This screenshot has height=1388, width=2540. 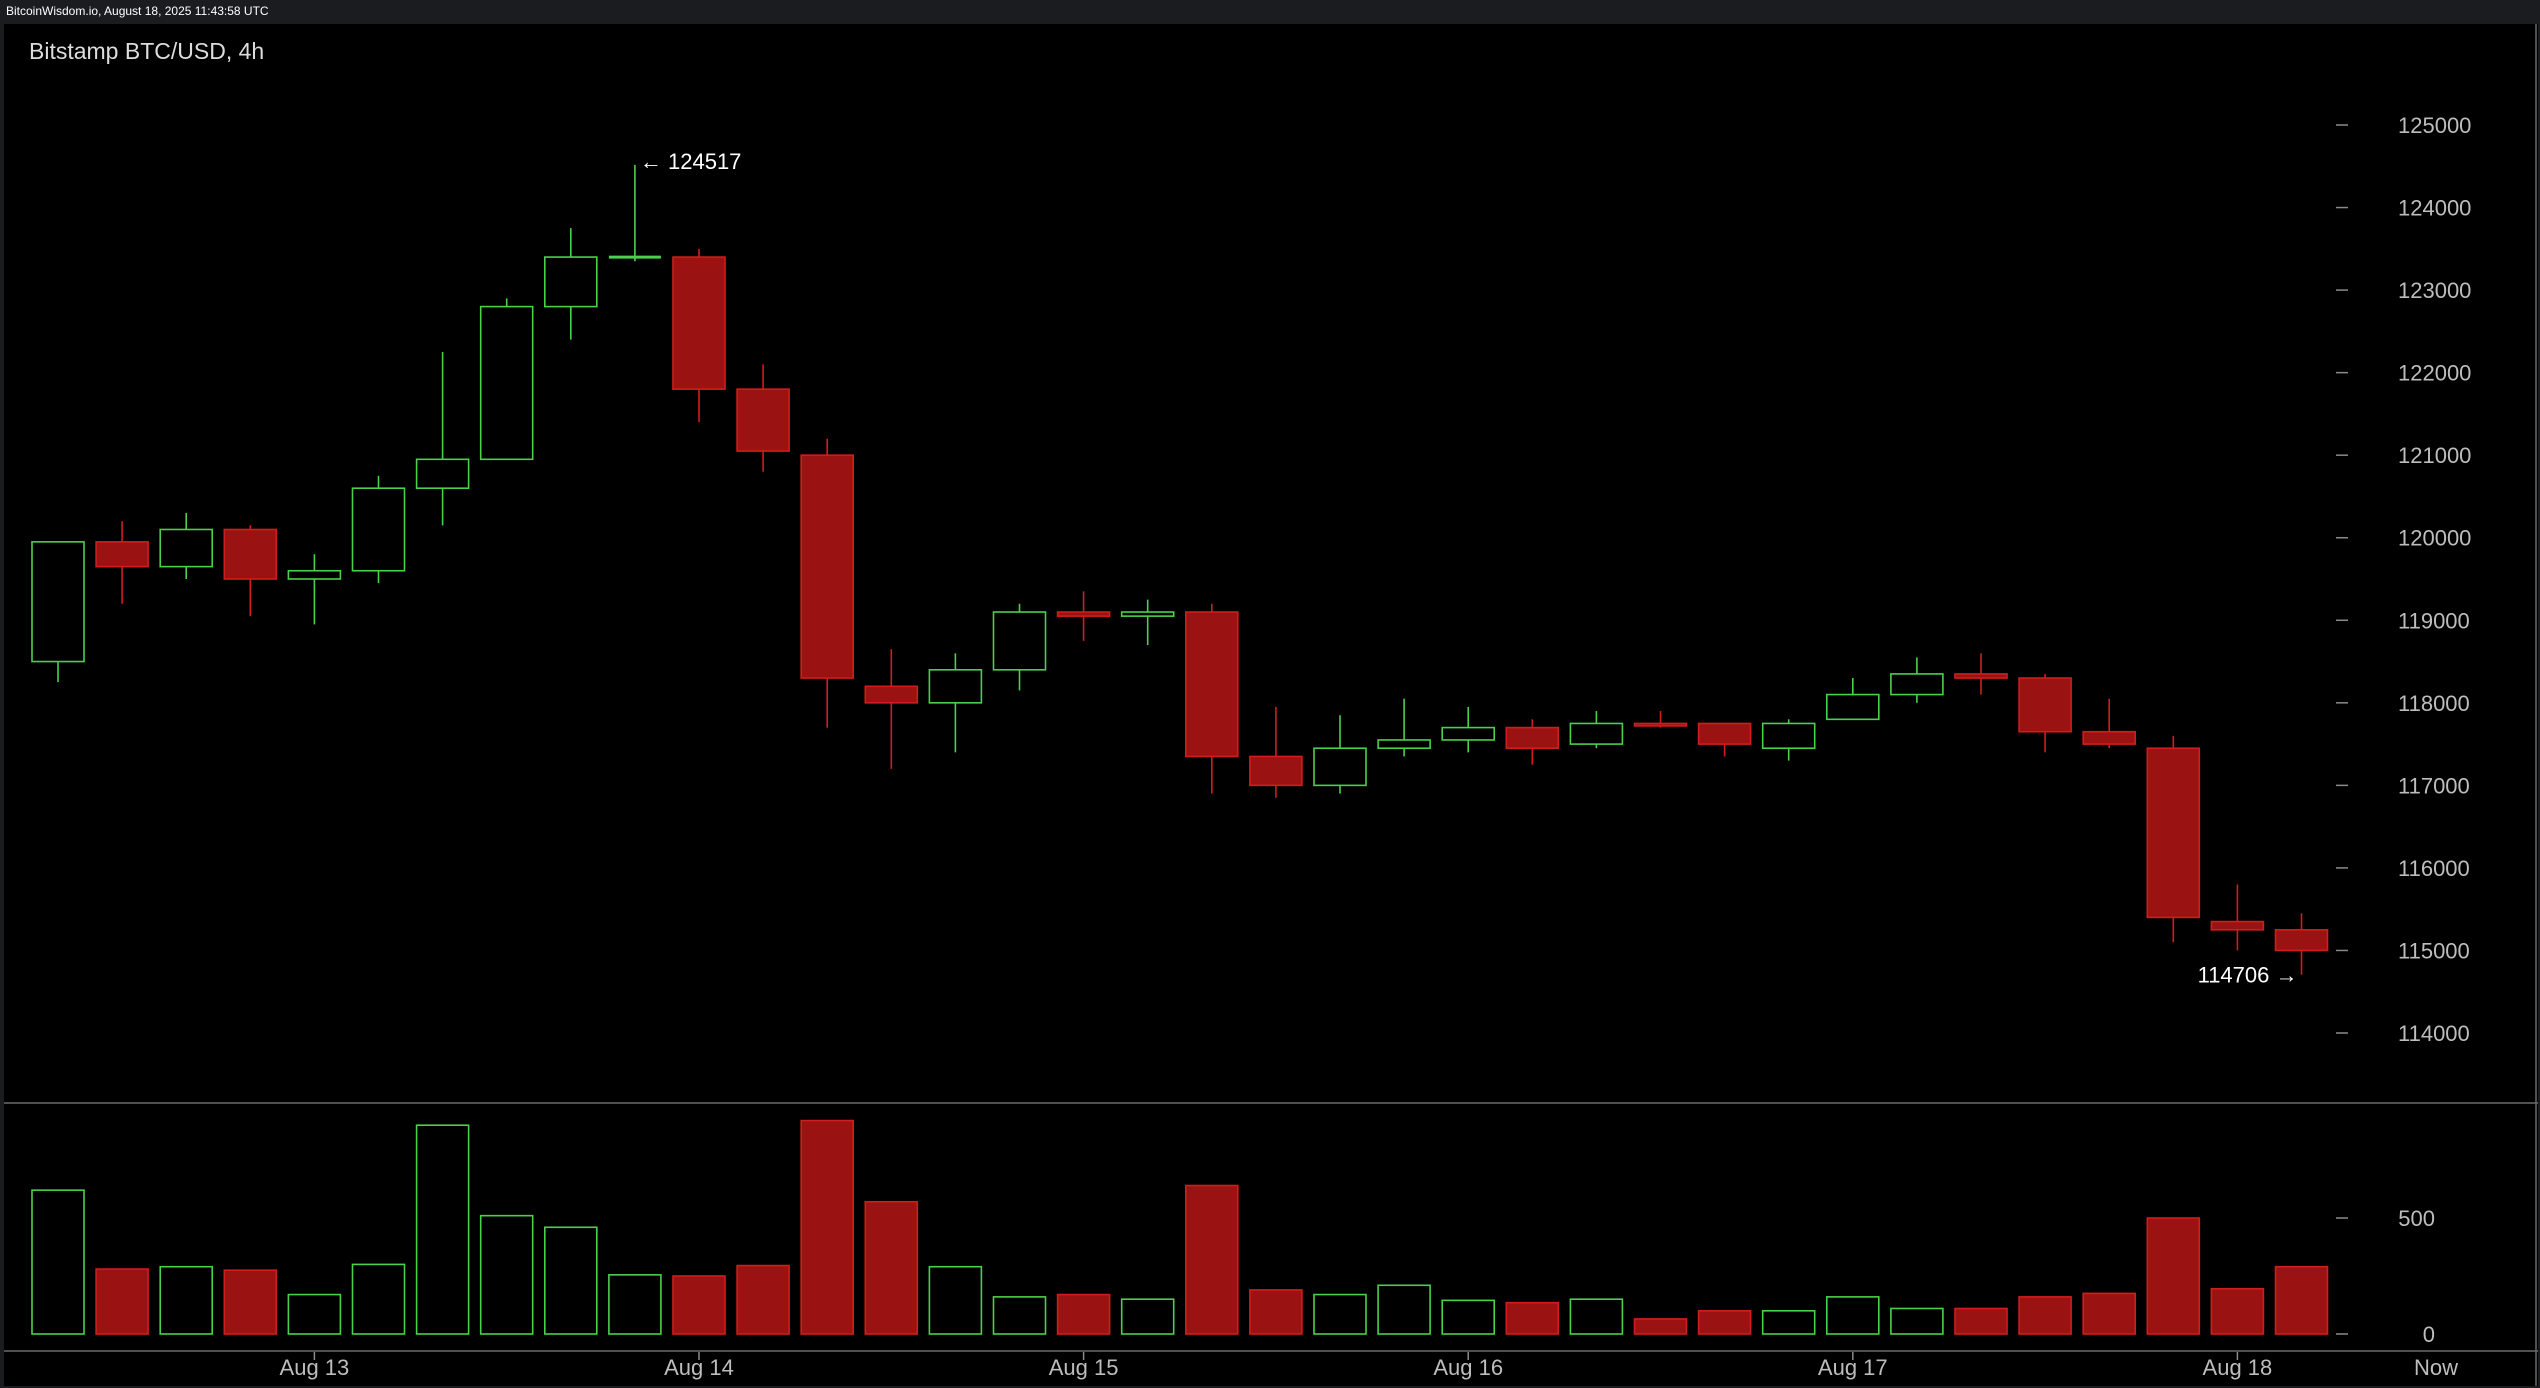 What do you see at coordinates (2429, 1334) in the screenshot?
I see `volume-tick-label: 0` at bounding box center [2429, 1334].